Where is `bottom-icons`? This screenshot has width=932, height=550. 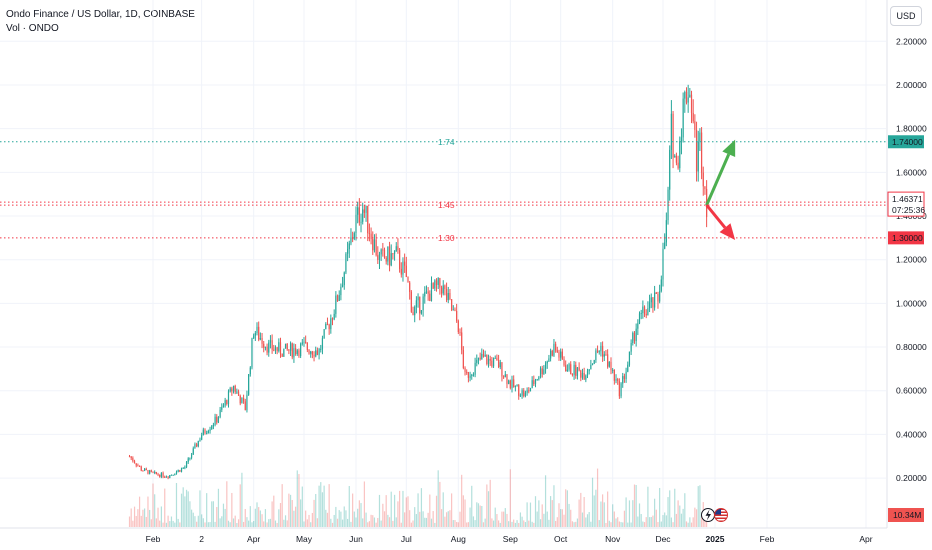
bottom-icons is located at coordinates (714, 515).